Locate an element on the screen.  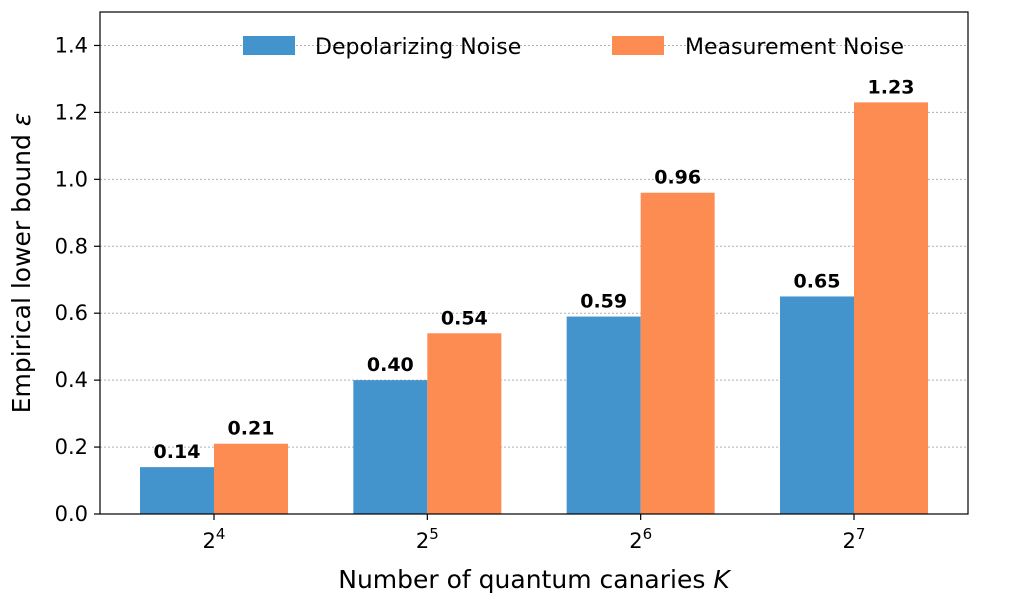
x-axis-label: Number of quantum canaries K is located at coordinates (535, 579).